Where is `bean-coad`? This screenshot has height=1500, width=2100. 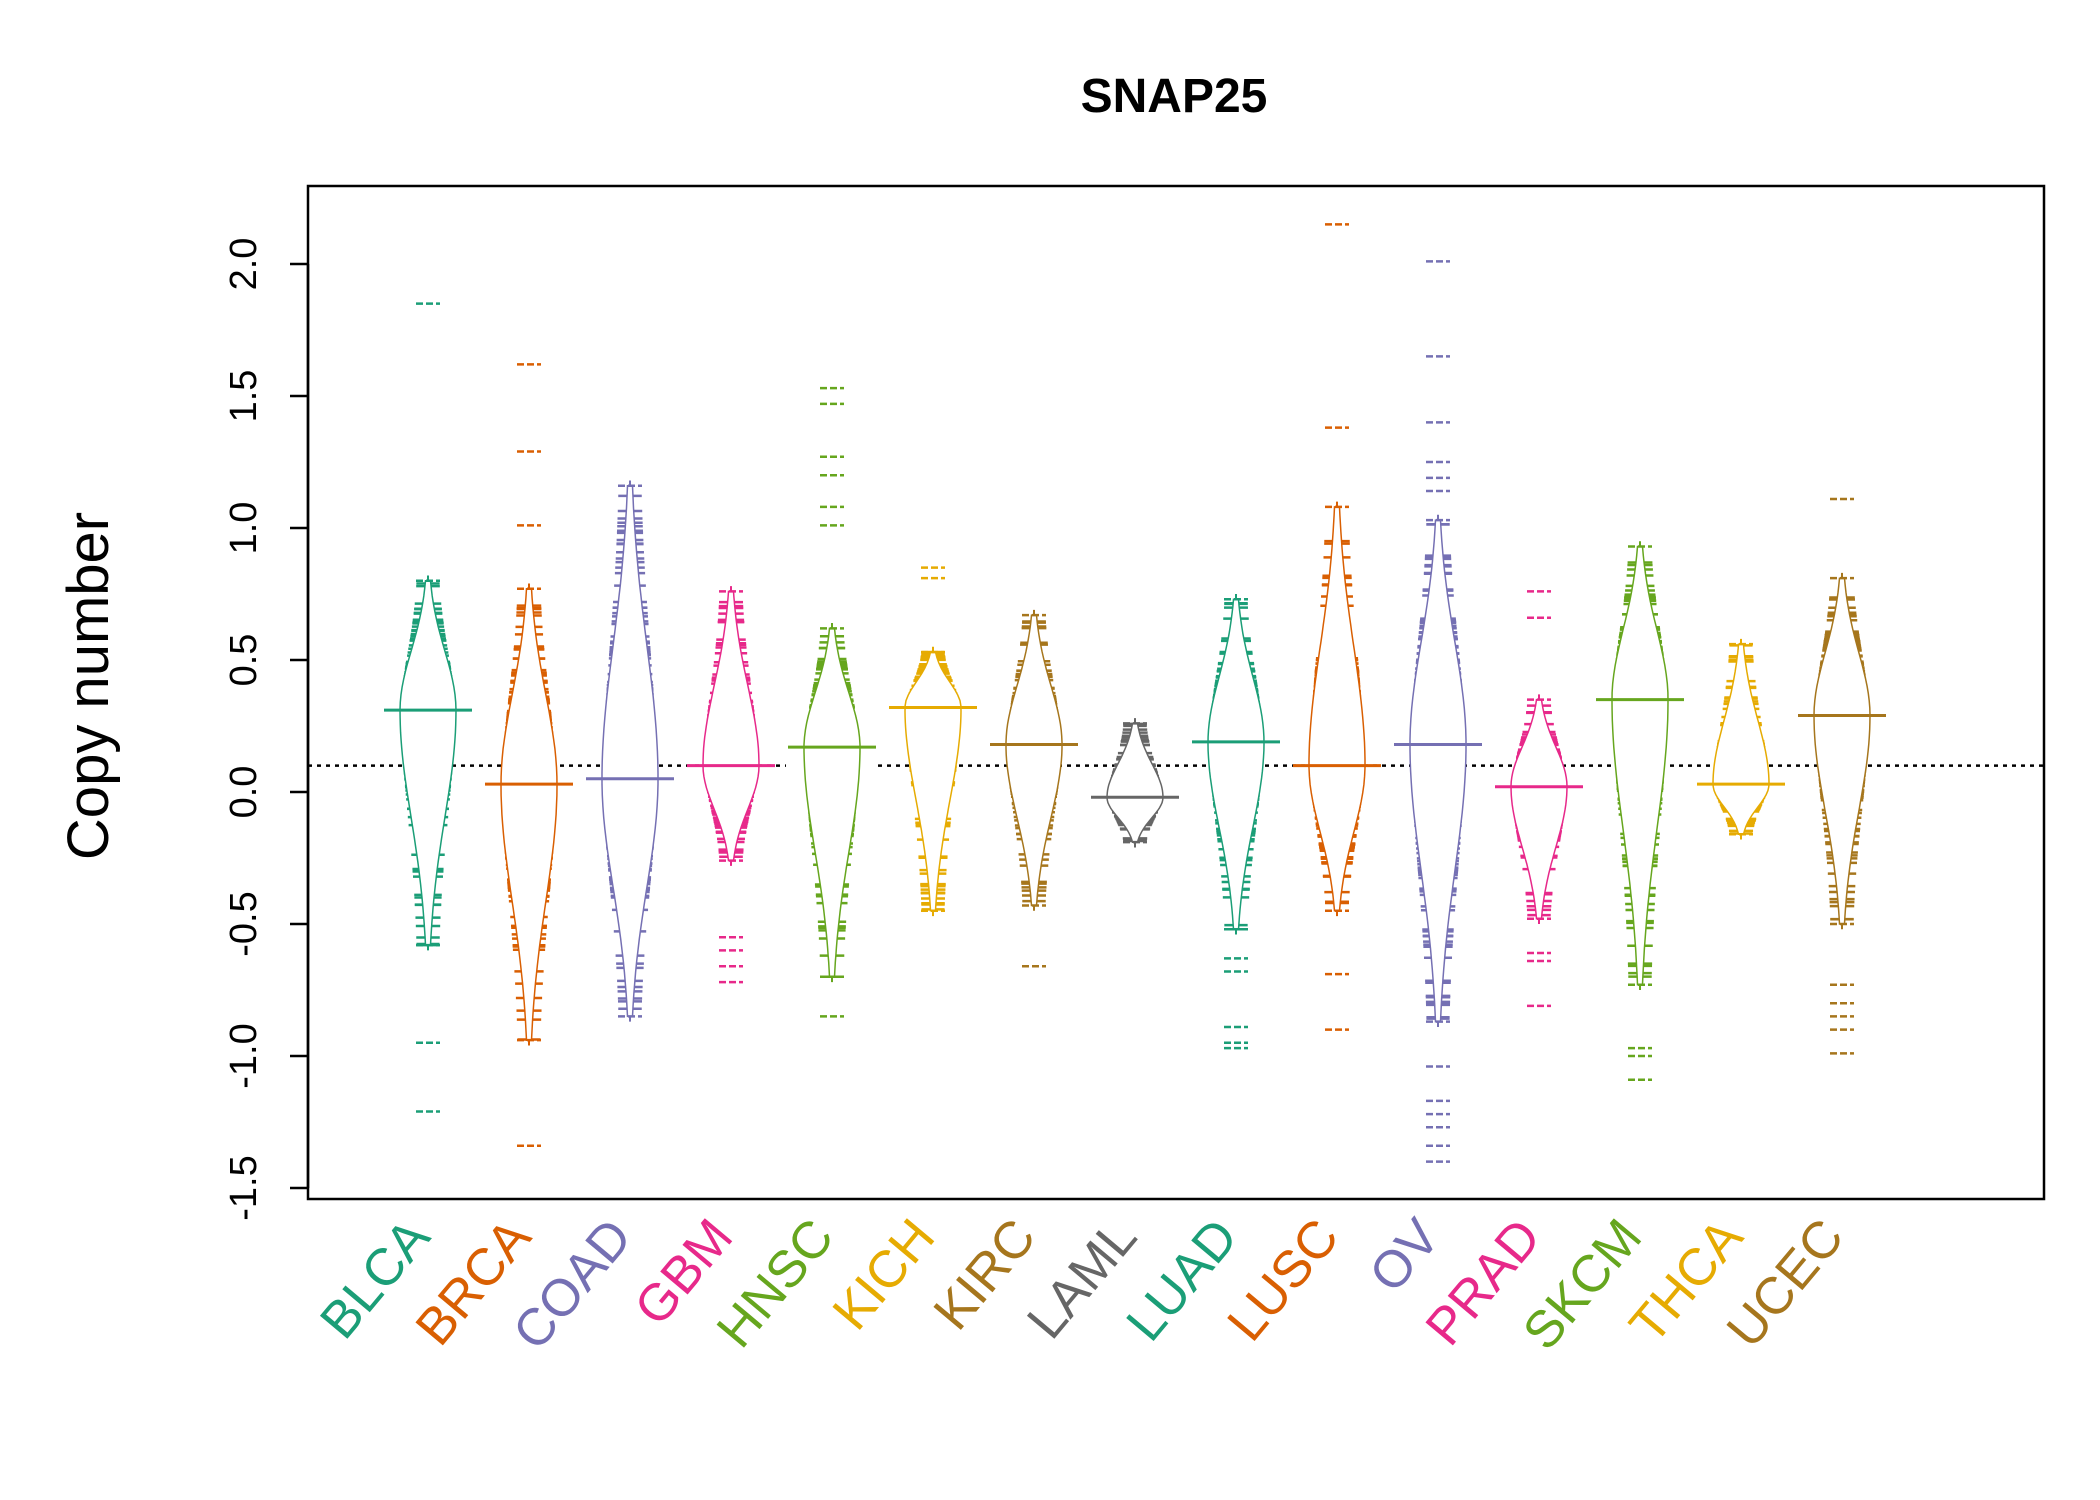 bean-coad is located at coordinates (630, 751).